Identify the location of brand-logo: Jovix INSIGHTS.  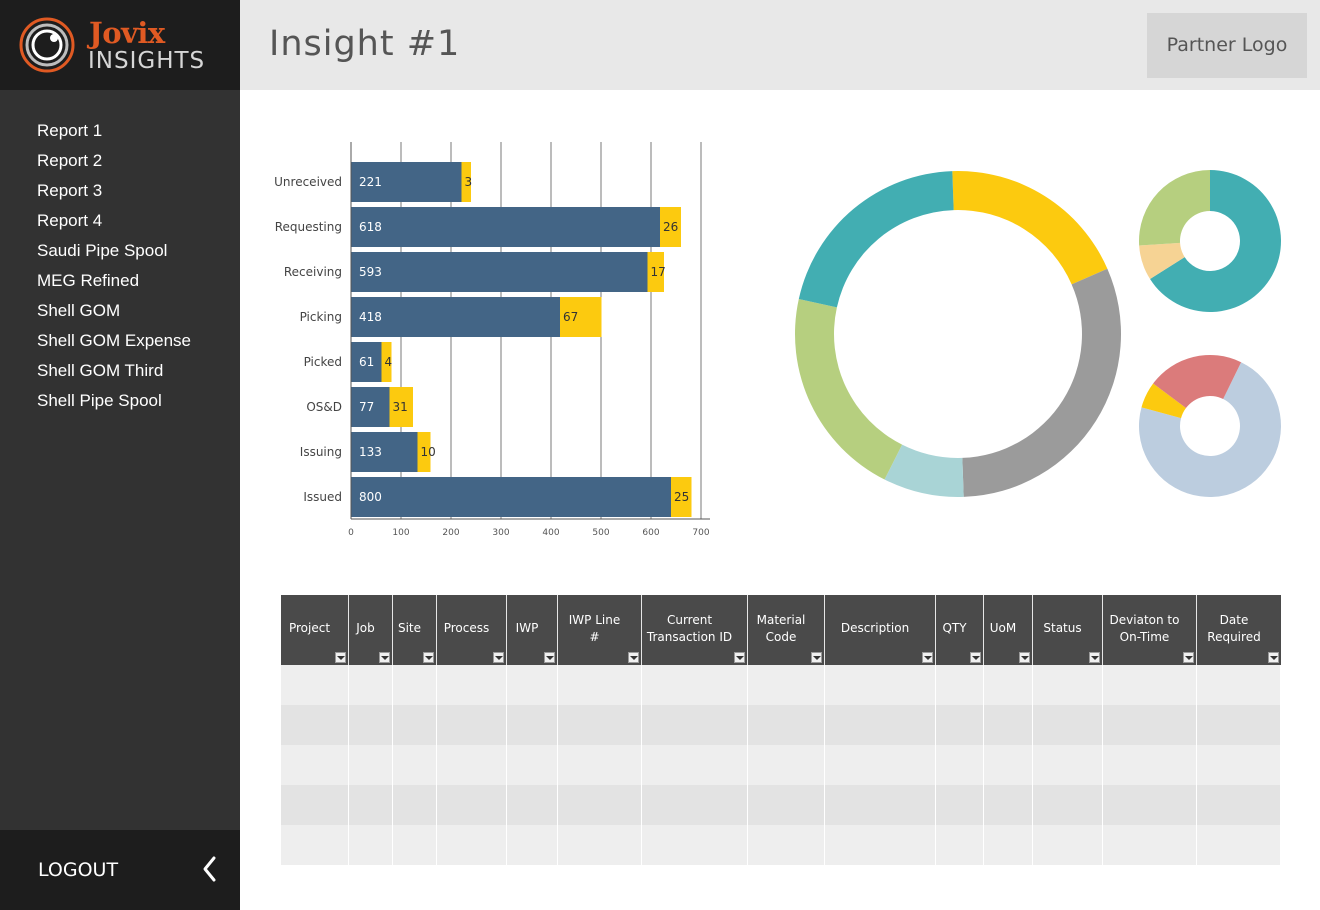
(120, 45).